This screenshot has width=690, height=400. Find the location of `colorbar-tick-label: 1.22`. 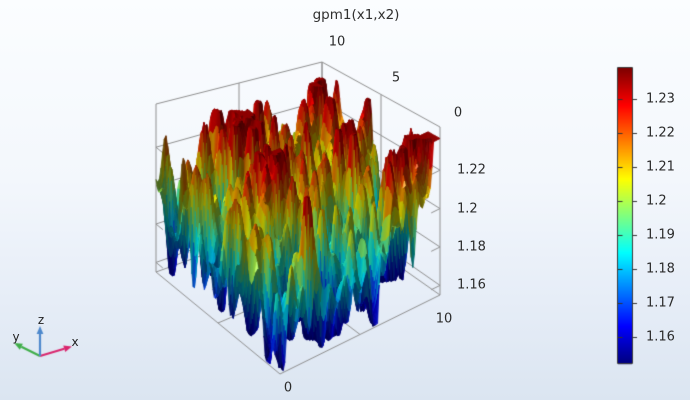

colorbar-tick-label: 1.22 is located at coordinates (660, 133).